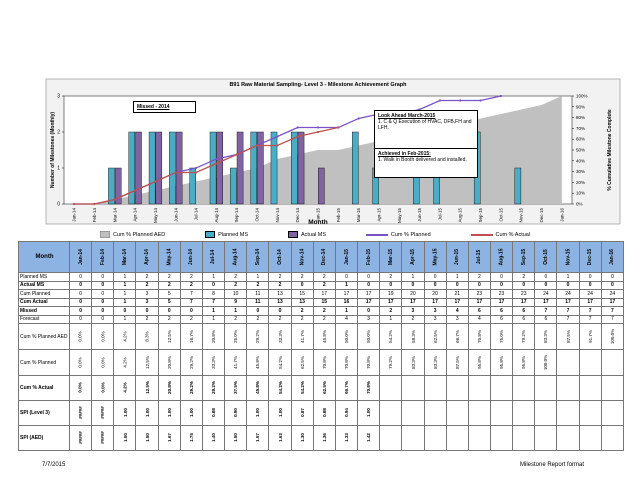 Image resolution: width=638 pixels, height=493 pixels. I want to click on annotation-missed-title: Missed - 2014, so click(153, 107).